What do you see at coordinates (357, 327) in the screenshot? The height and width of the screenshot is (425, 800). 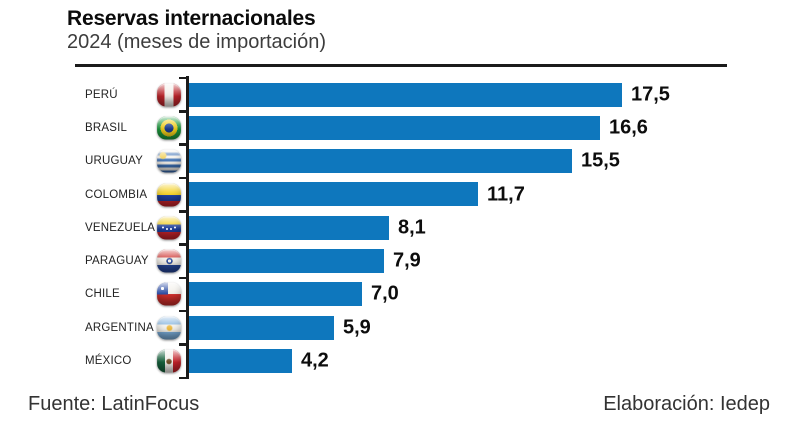 I see `value-label: 5,9` at bounding box center [357, 327].